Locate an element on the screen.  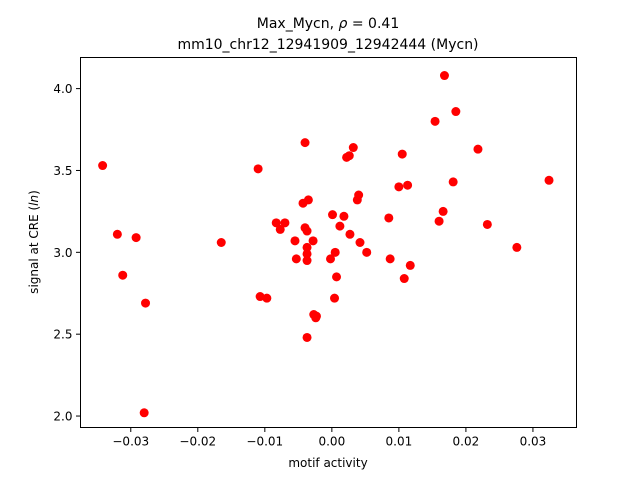
chart-title-line1: Max_Mycn, ρ = 0.41 is located at coordinates (328, 24).